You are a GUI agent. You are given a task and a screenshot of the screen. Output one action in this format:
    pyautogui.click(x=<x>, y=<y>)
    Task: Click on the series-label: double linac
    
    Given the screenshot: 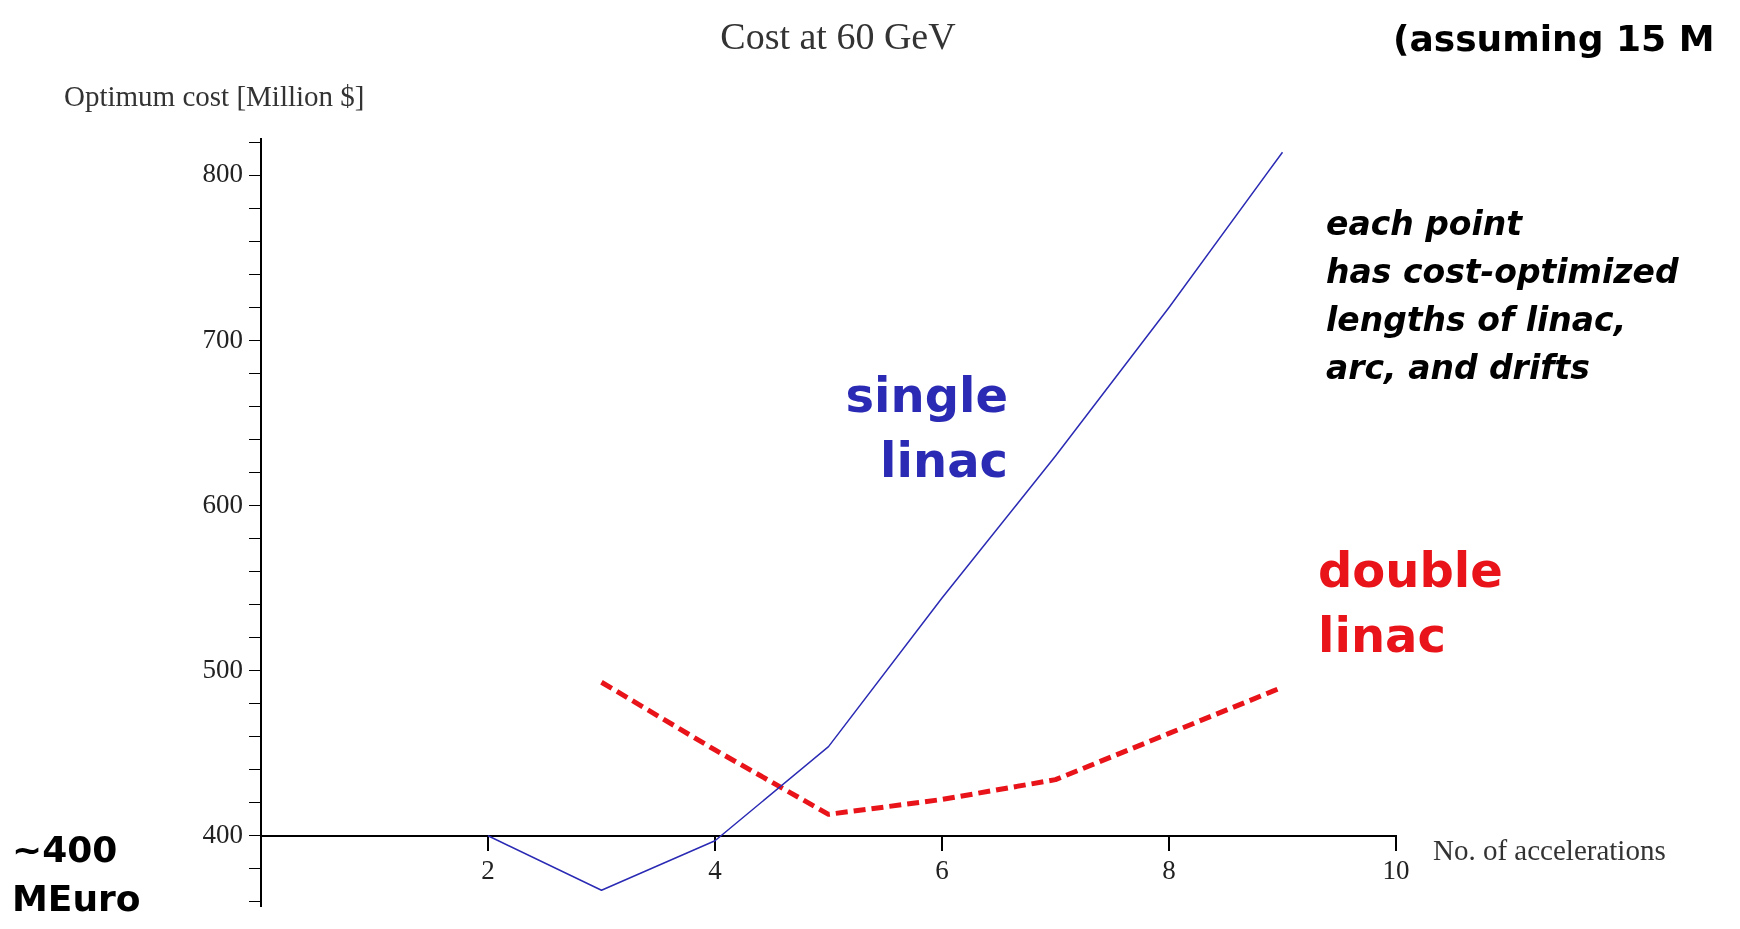 What is the action you would take?
    pyautogui.click(x=1411, y=603)
    